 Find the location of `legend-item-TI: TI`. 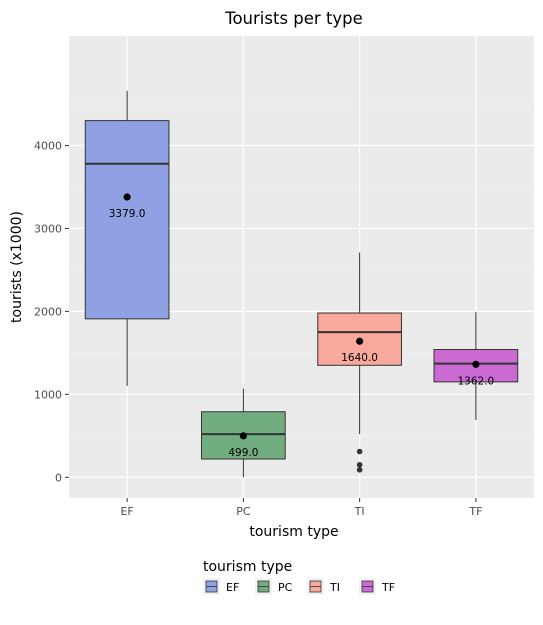

legend-item-TI: TI is located at coordinates (323, 586).